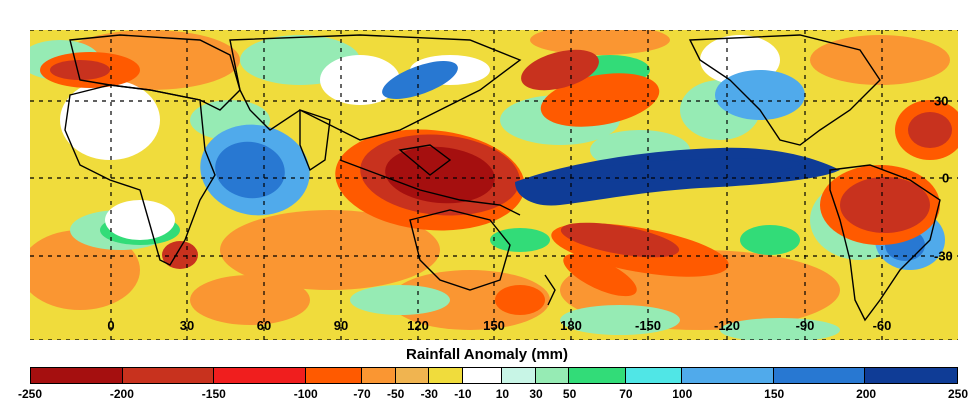 This screenshot has height=412, width=974. Describe the element at coordinates (341, 325) in the screenshot. I see `lon-label-90: 90` at that location.